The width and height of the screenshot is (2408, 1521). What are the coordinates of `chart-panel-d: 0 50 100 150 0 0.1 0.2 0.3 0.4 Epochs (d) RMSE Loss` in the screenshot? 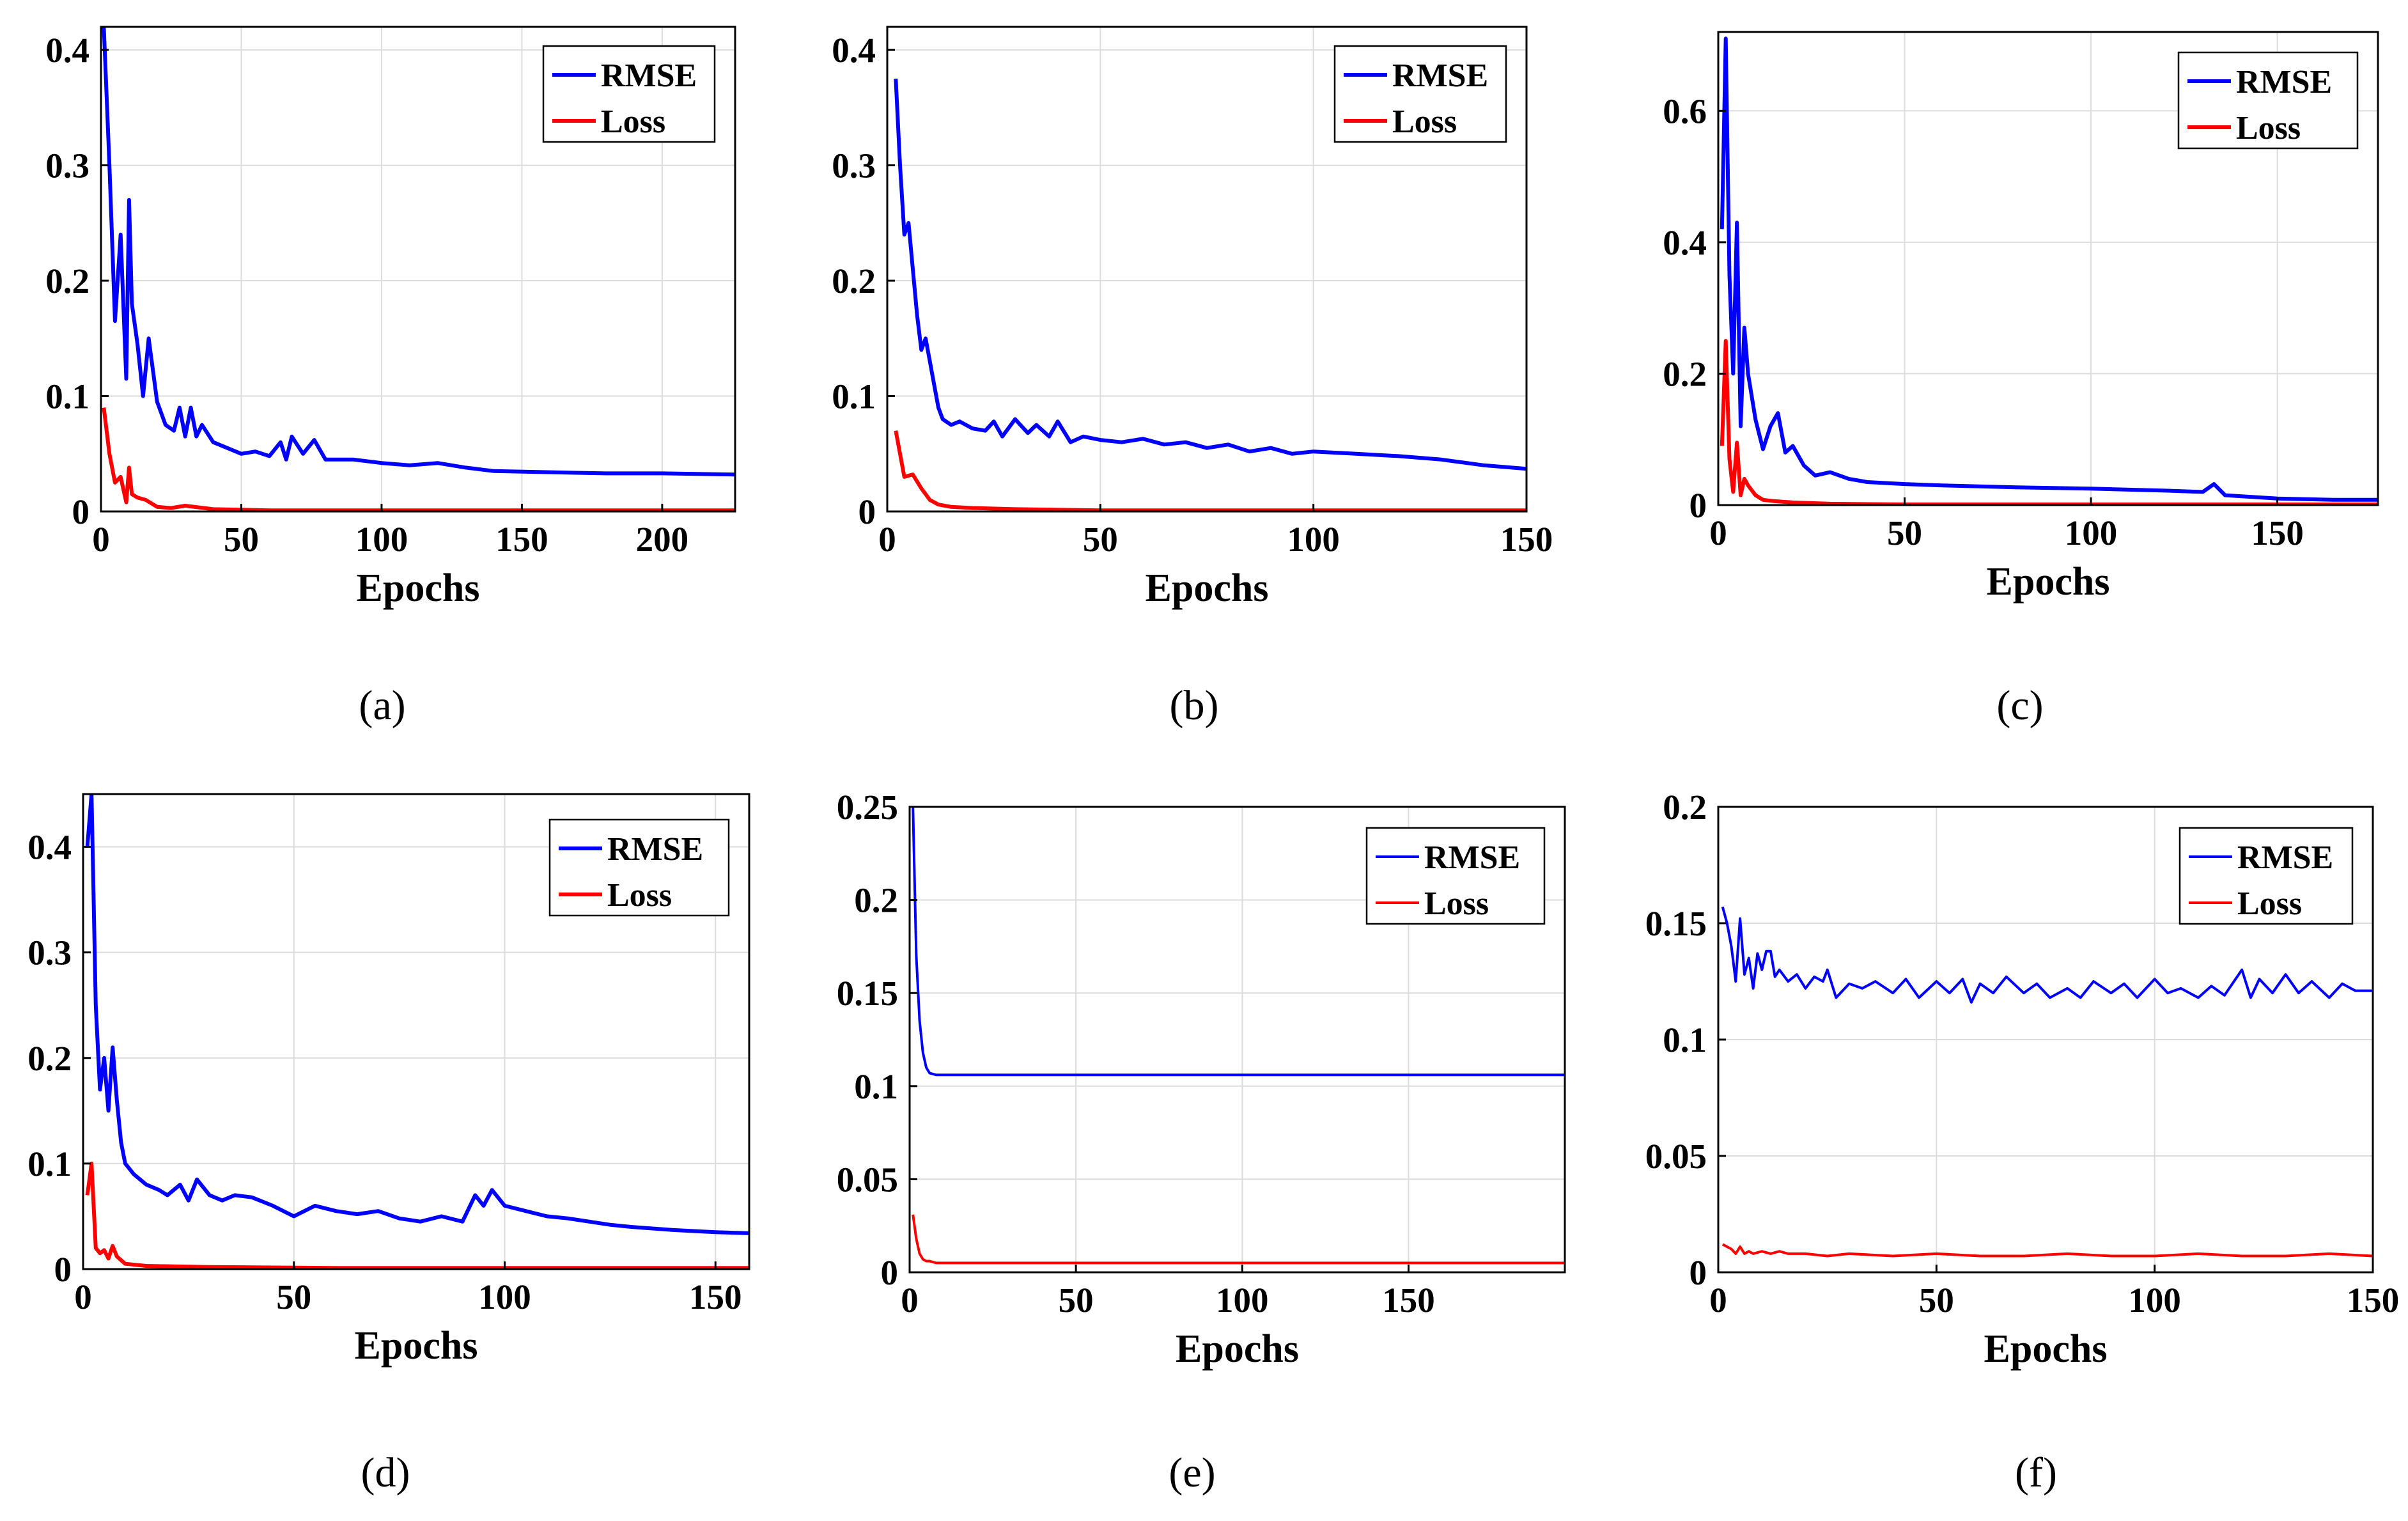 It's located at (388, 1144).